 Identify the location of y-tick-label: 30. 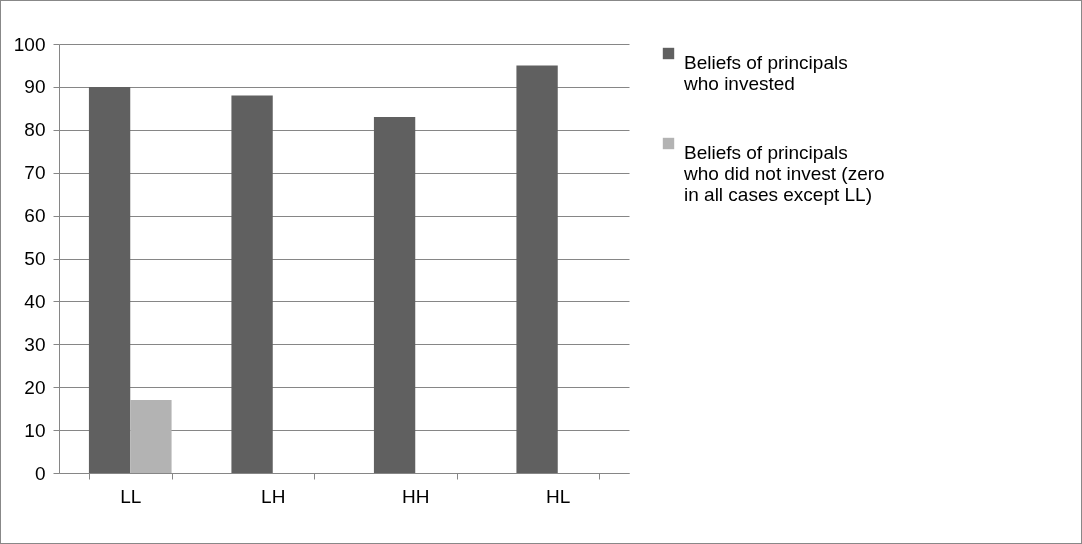
(35, 344).